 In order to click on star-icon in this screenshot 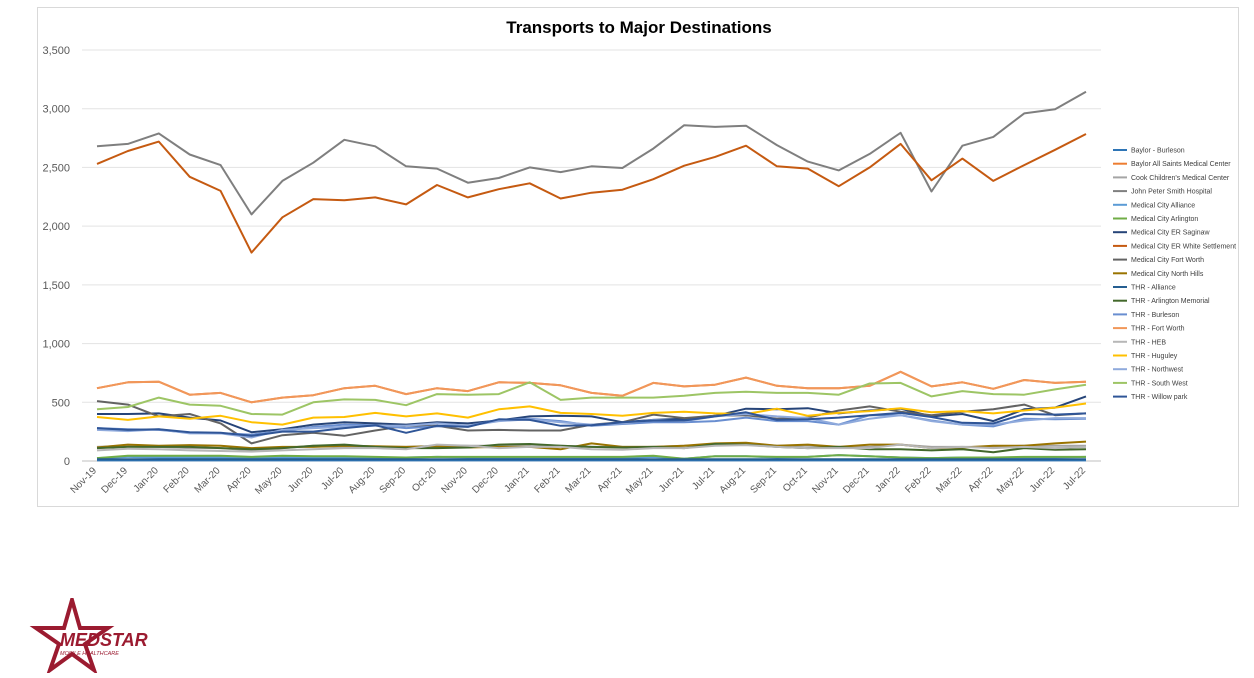, I will do `click(72, 634)`.